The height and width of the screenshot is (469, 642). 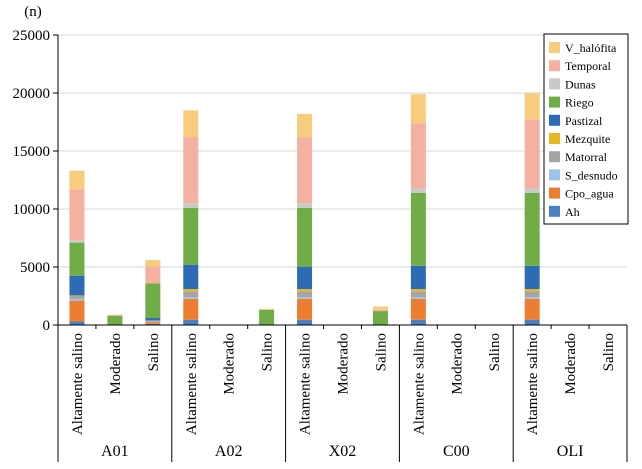 I want to click on y-tick-label: 20000, so click(x=32, y=94).